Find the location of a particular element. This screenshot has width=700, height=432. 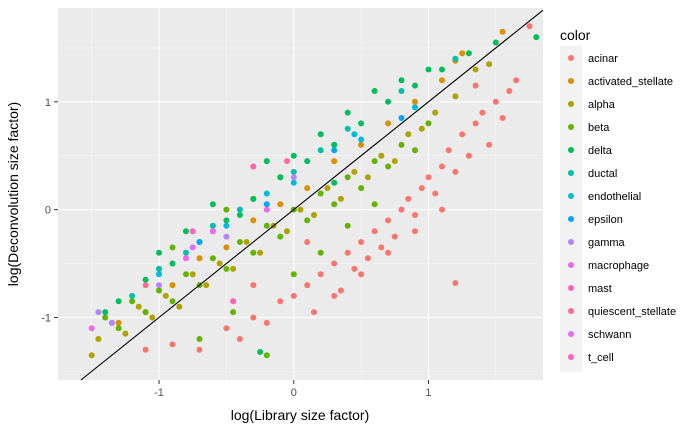

legend-key-t-cell is located at coordinates (571, 357).